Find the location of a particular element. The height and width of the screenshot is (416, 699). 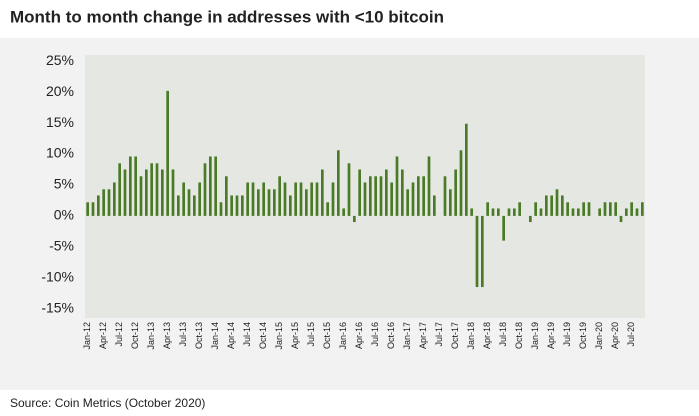

x-tick-label: Apr-16 is located at coordinates (359, 335).